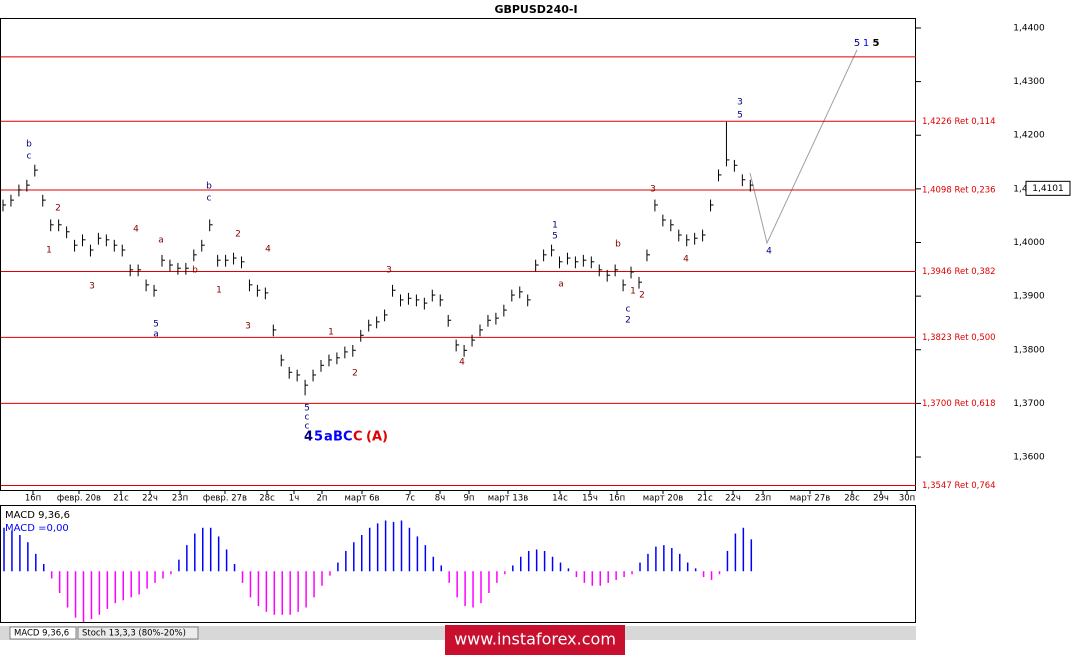 This screenshot has height=660, width=1072. Describe the element at coordinates (810, 499) in the screenshot. I see `x-tick-label: март 27в` at that location.